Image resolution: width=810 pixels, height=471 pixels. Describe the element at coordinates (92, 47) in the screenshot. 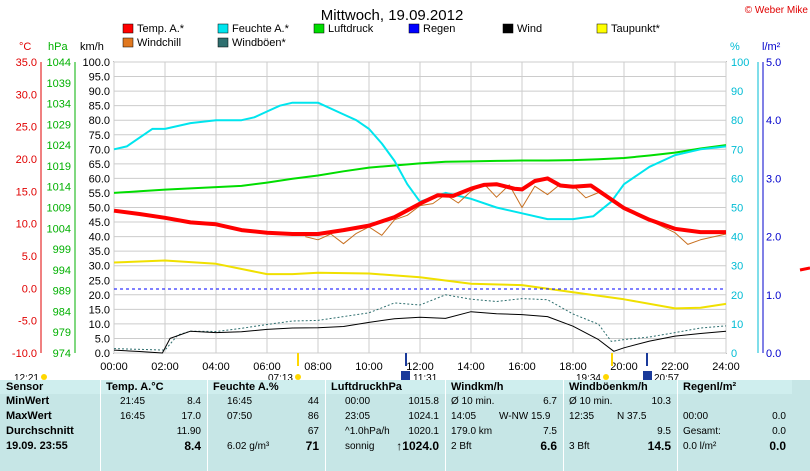

I see `wind-unit: km/h` at that location.